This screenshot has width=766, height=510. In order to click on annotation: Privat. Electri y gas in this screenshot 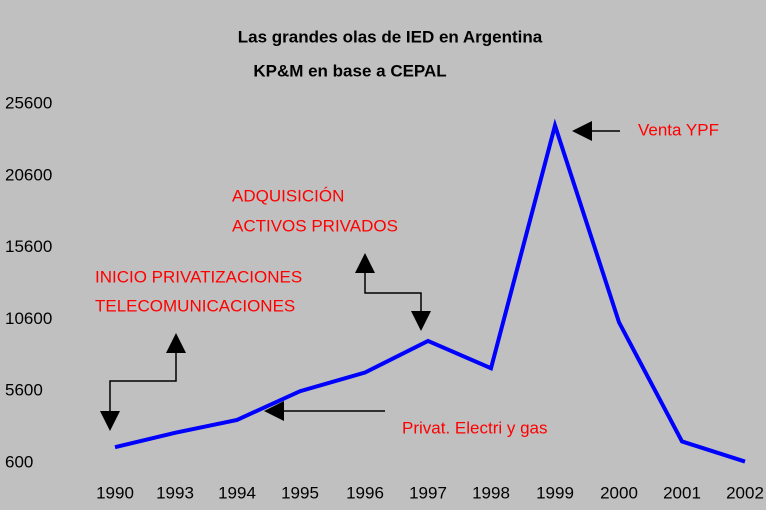, I will do `click(475, 427)`.